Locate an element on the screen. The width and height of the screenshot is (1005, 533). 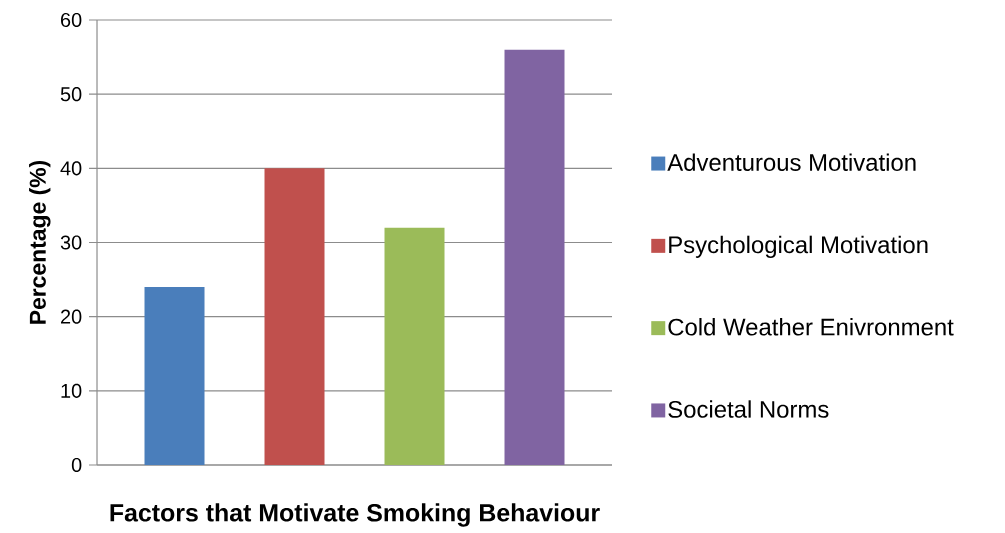
y-tick-label: 40 is located at coordinates (71, 168).